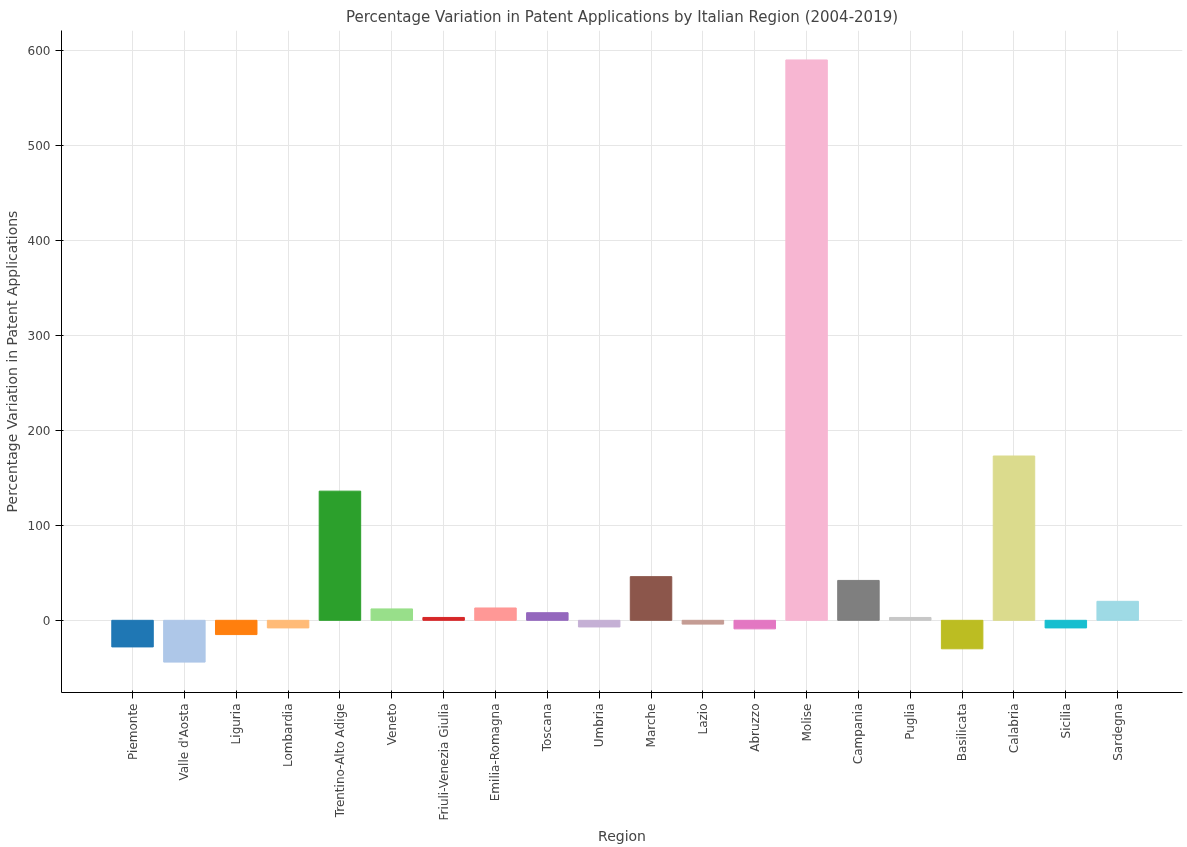 This screenshot has height=847, width=1187. I want to click on x-tick-label: Emilia-Romagna, so click(495, 752).